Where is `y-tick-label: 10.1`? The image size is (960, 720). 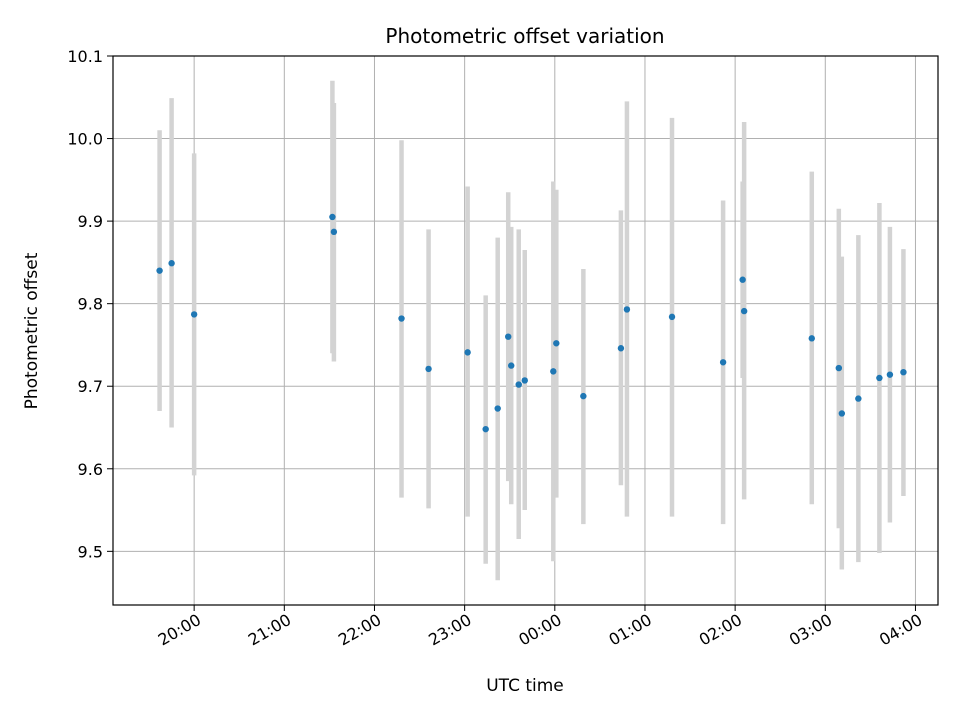
y-tick-label: 10.1 is located at coordinates (85, 56).